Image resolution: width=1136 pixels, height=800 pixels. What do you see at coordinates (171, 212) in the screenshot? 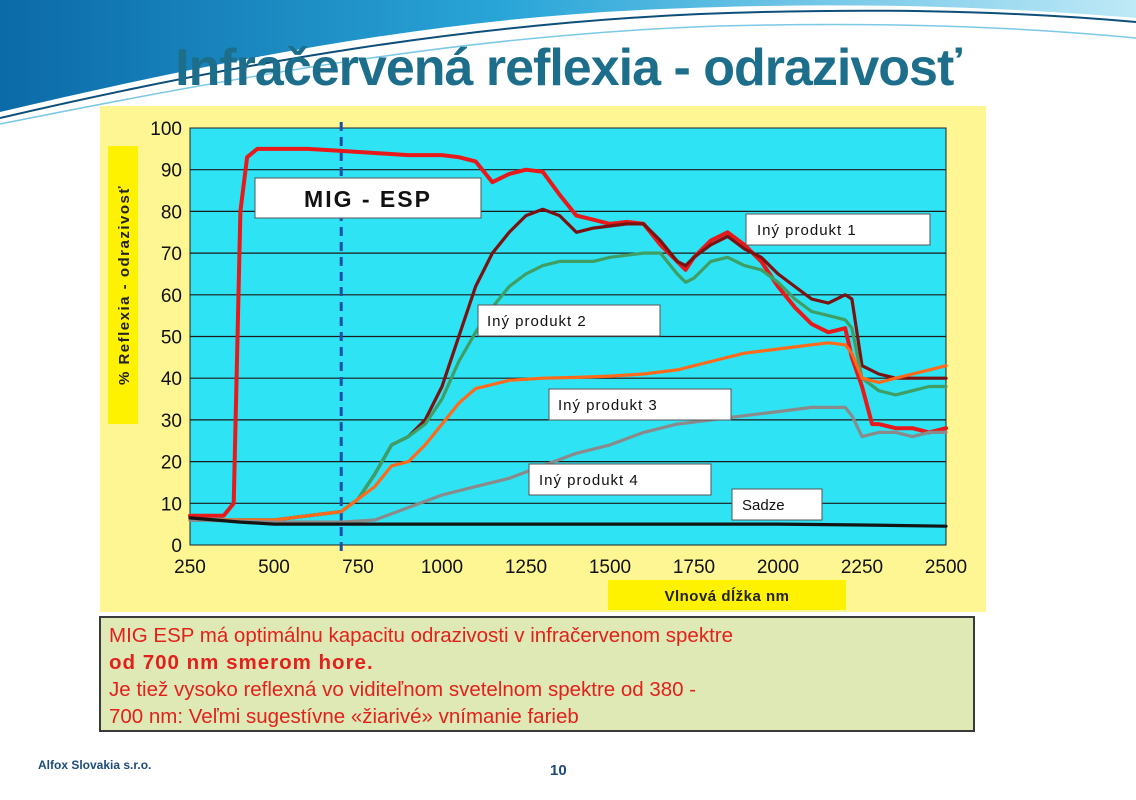
I see `y-tick-label-80: 80` at bounding box center [171, 212].